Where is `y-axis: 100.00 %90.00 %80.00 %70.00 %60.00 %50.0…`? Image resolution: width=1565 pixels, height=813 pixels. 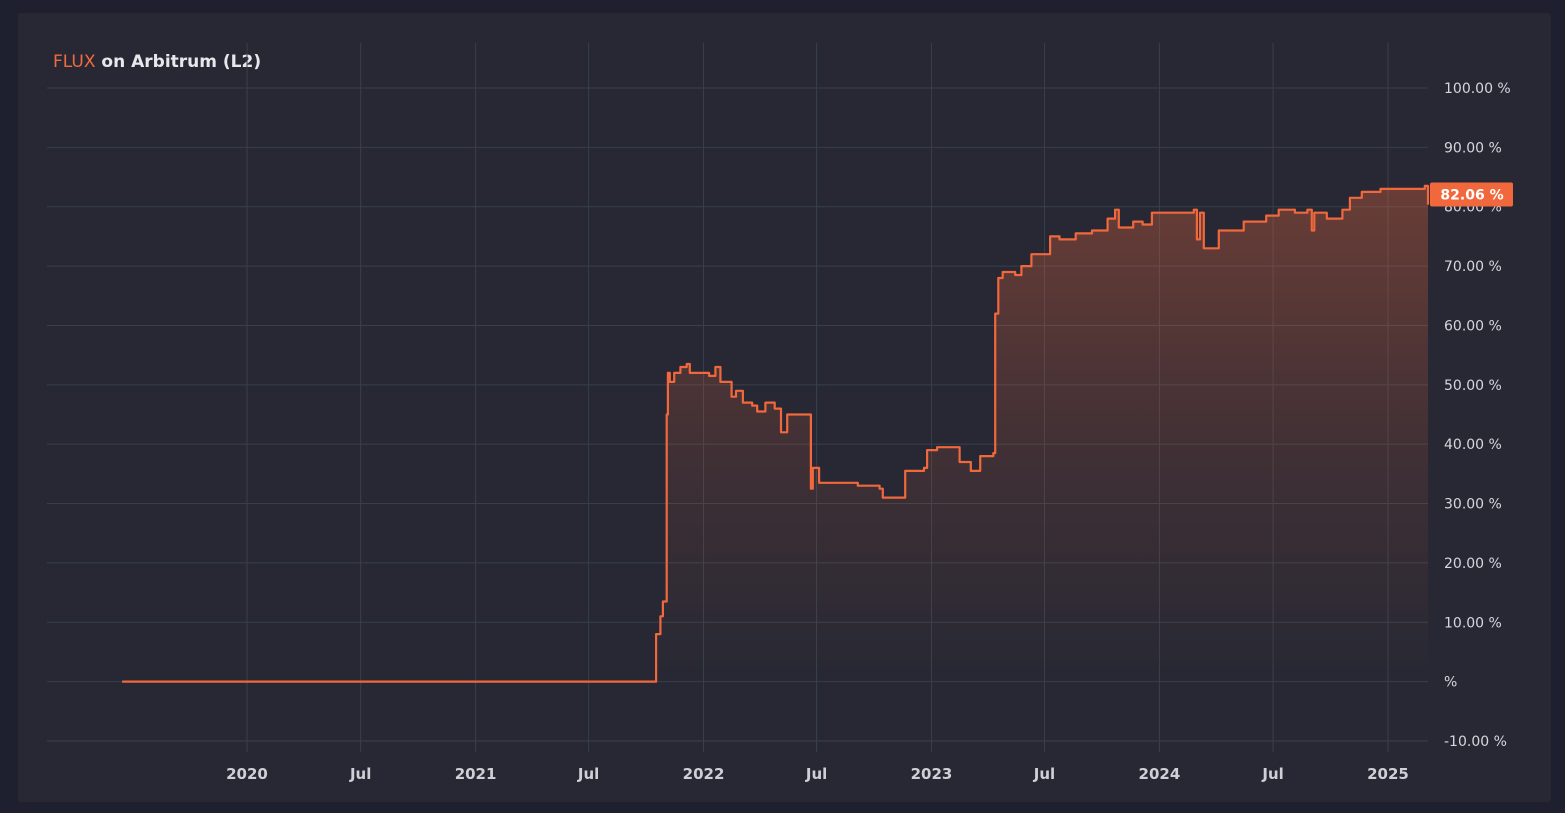
y-axis: 100.00 %90.00 %80.00 %70.00 %60.00 %50.0… is located at coordinates (1477, 415).